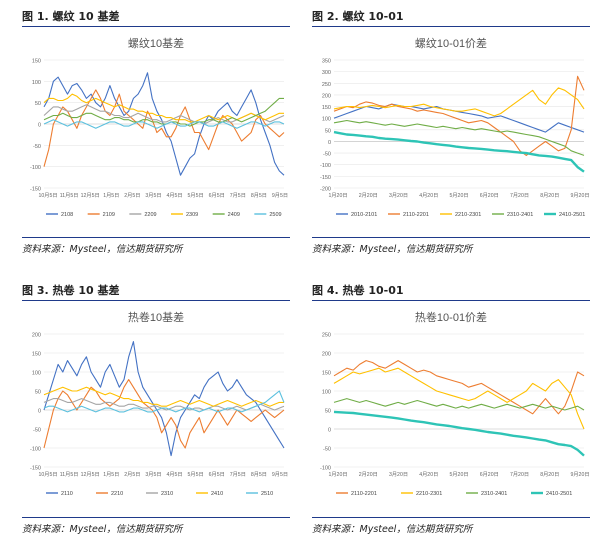  Describe the element at coordinates (192, 215) in the screenshot. I see `legend-label: 2309` at that location.